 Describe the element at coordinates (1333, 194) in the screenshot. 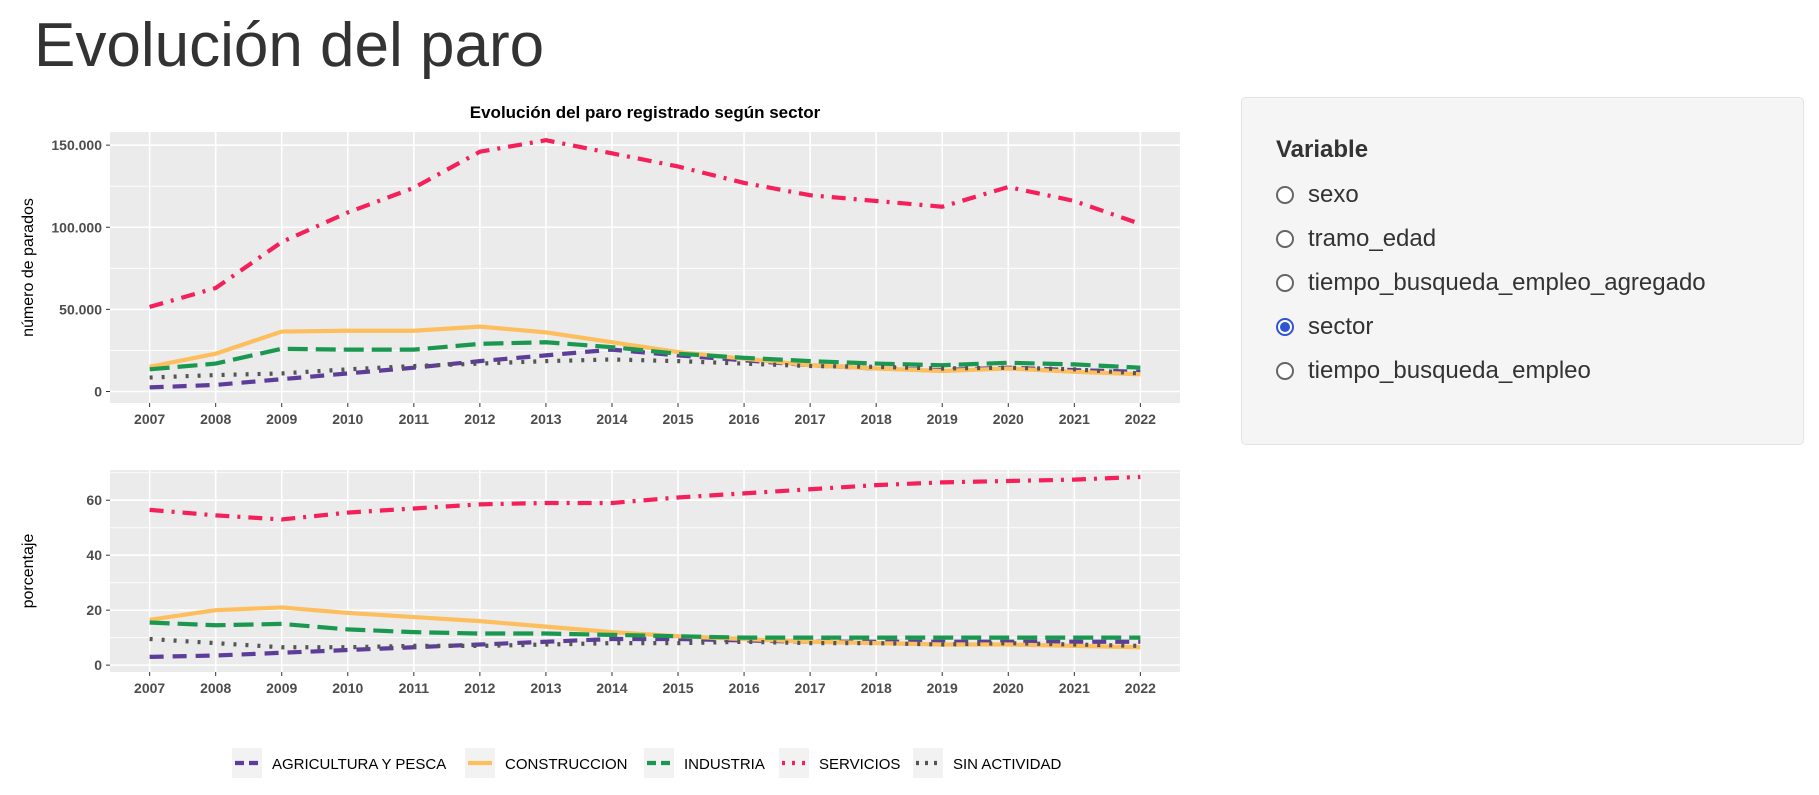

I see `radio-label-sexo: sexo` at that location.